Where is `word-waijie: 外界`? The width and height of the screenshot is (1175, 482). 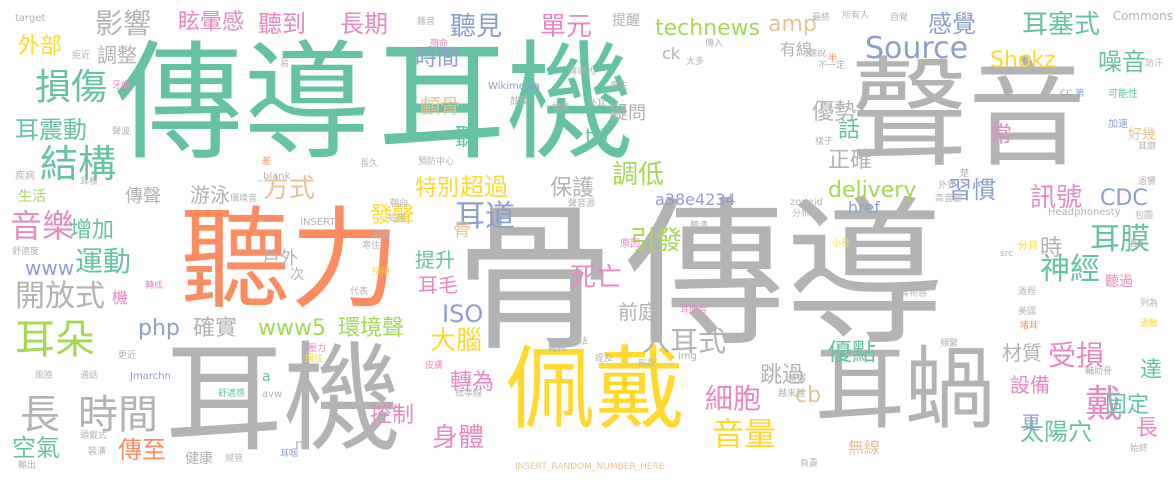 word-waijie: 外界 is located at coordinates (947, 186).